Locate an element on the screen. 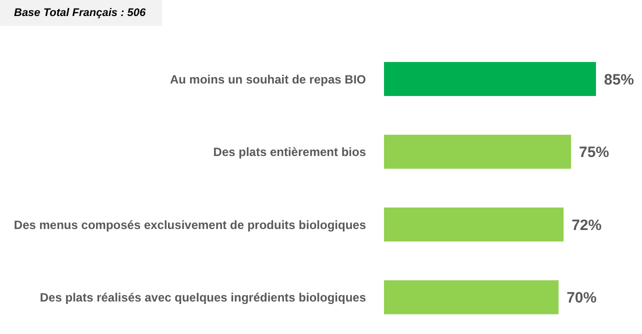 This screenshot has width=642, height=334. y-tick-label: Au moins un souhait de repas BIO is located at coordinates (268, 79).